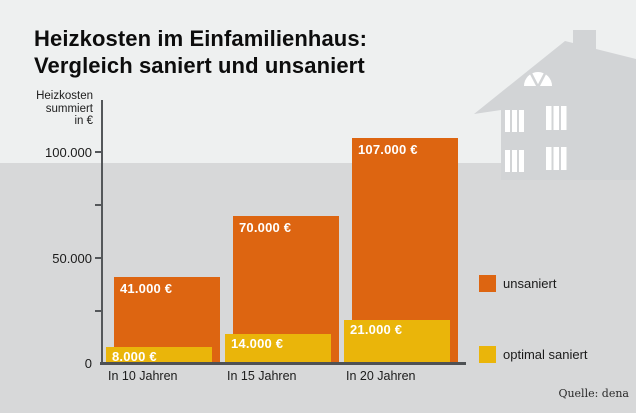 The image size is (636, 413). I want to click on title-line-2: Vergleich saniert und unsaniert, so click(199, 65).